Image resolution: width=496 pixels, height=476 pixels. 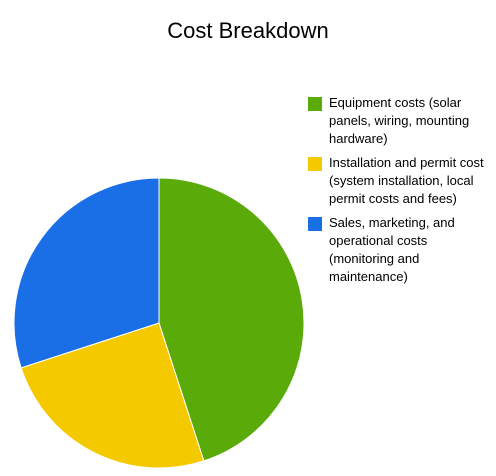 I want to click on legend-swatch-equipment, so click(x=315, y=104).